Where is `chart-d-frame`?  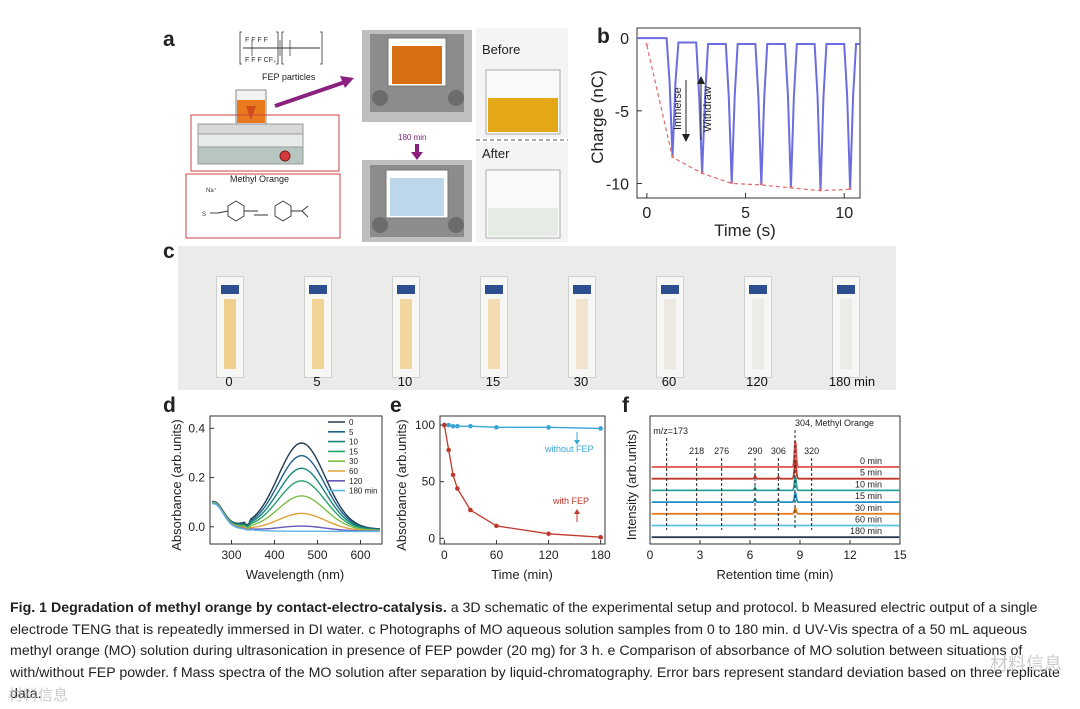
chart-d-frame is located at coordinates (296, 480).